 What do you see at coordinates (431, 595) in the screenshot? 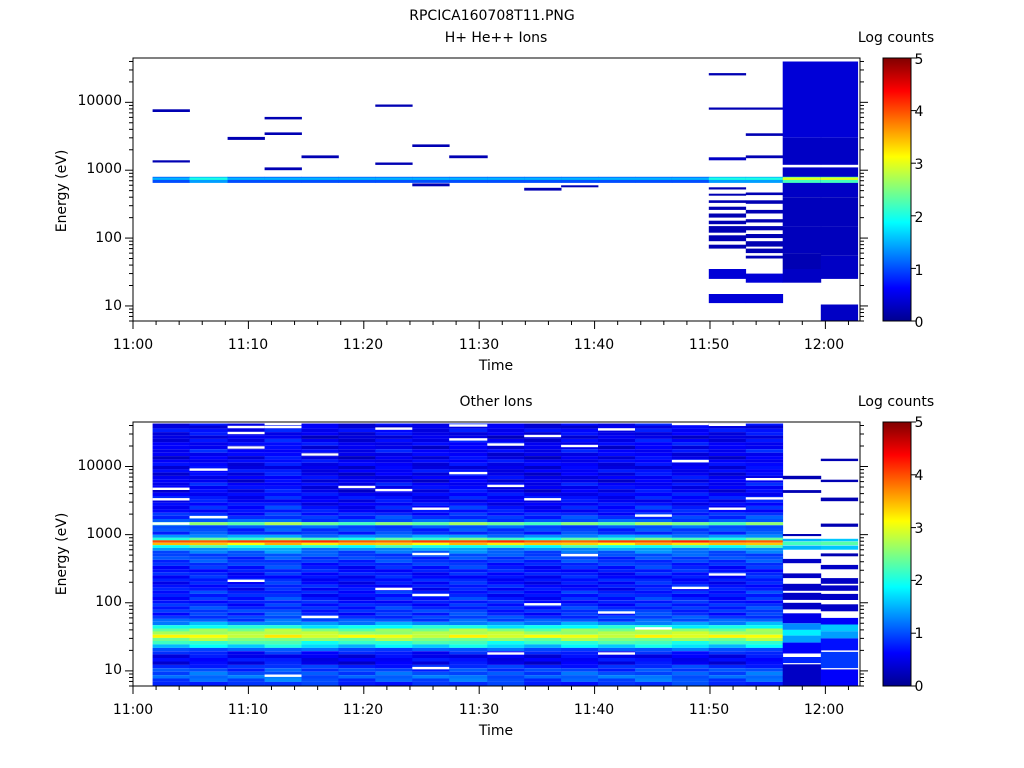
I see `empty-bin` at bounding box center [431, 595].